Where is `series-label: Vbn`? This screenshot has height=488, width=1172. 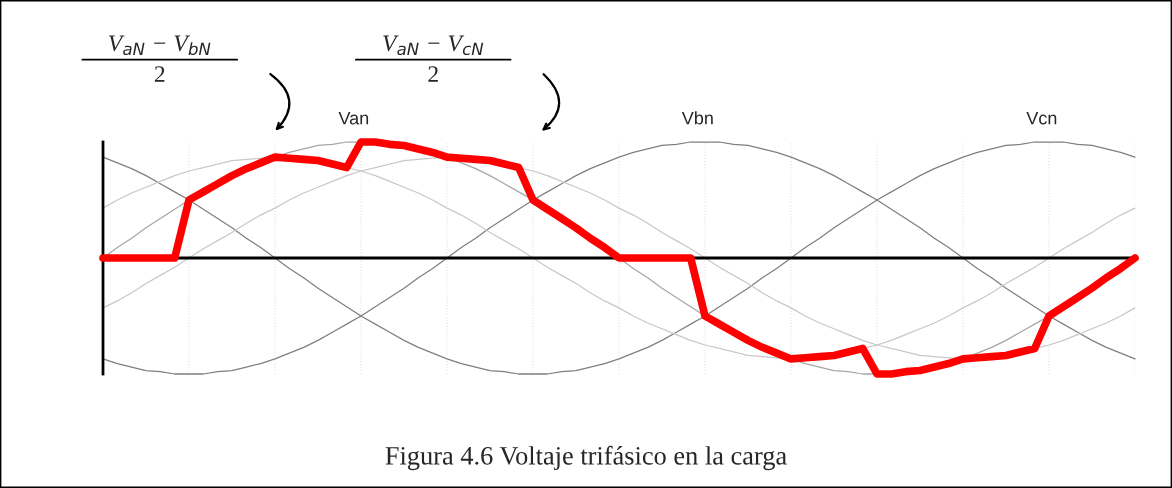 series-label: Vbn is located at coordinates (697, 118).